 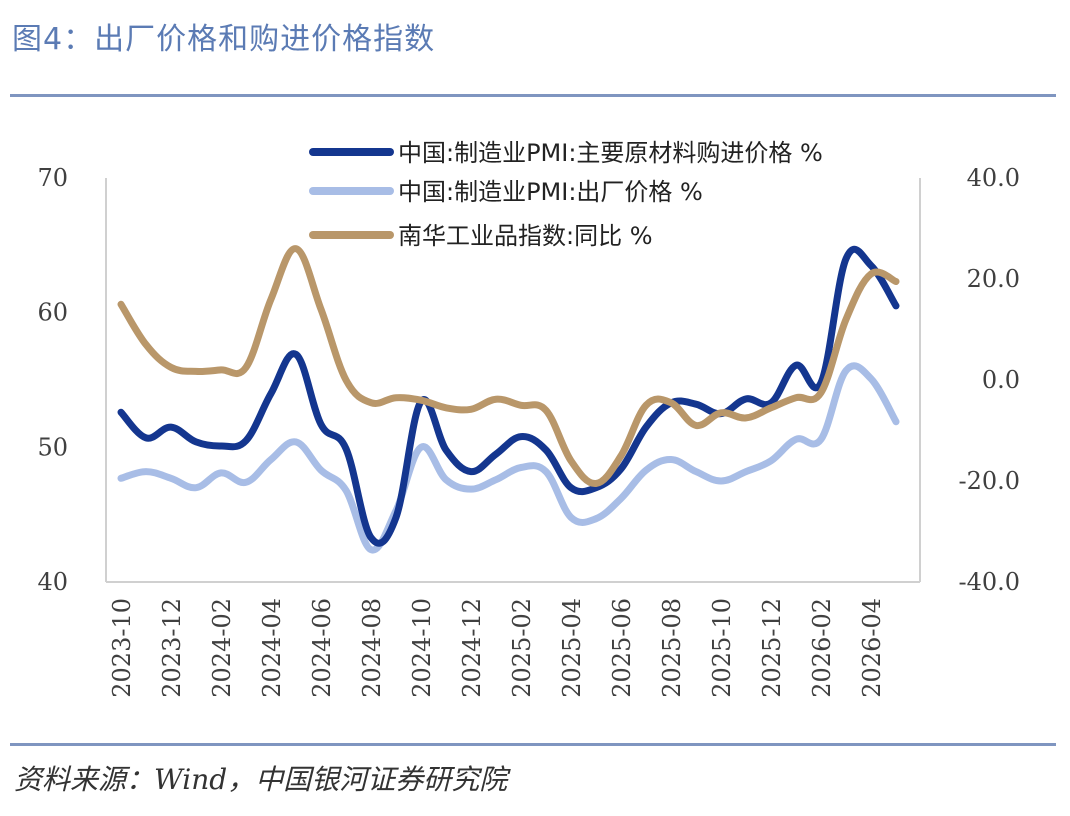 What do you see at coordinates (872, 648) in the screenshot?
I see `x-tick-label: 2026-04` at bounding box center [872, 648].